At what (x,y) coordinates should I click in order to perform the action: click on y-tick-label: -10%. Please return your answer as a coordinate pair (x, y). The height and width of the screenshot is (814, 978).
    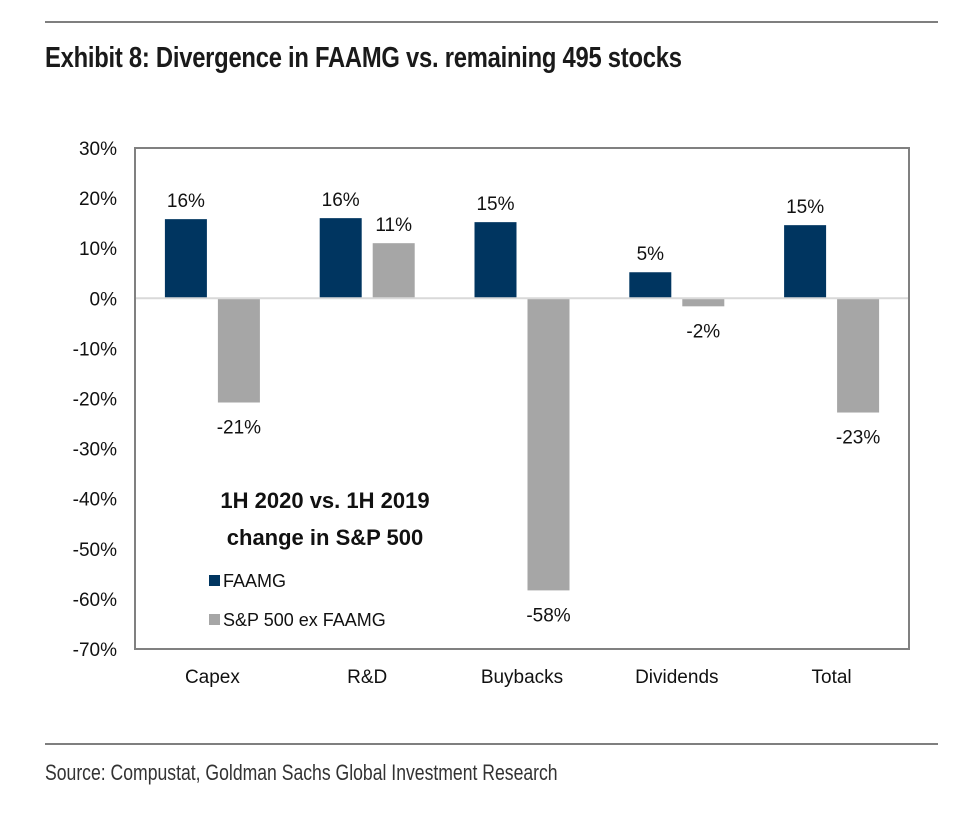
    Looking at the image, I should click on (95, 349).